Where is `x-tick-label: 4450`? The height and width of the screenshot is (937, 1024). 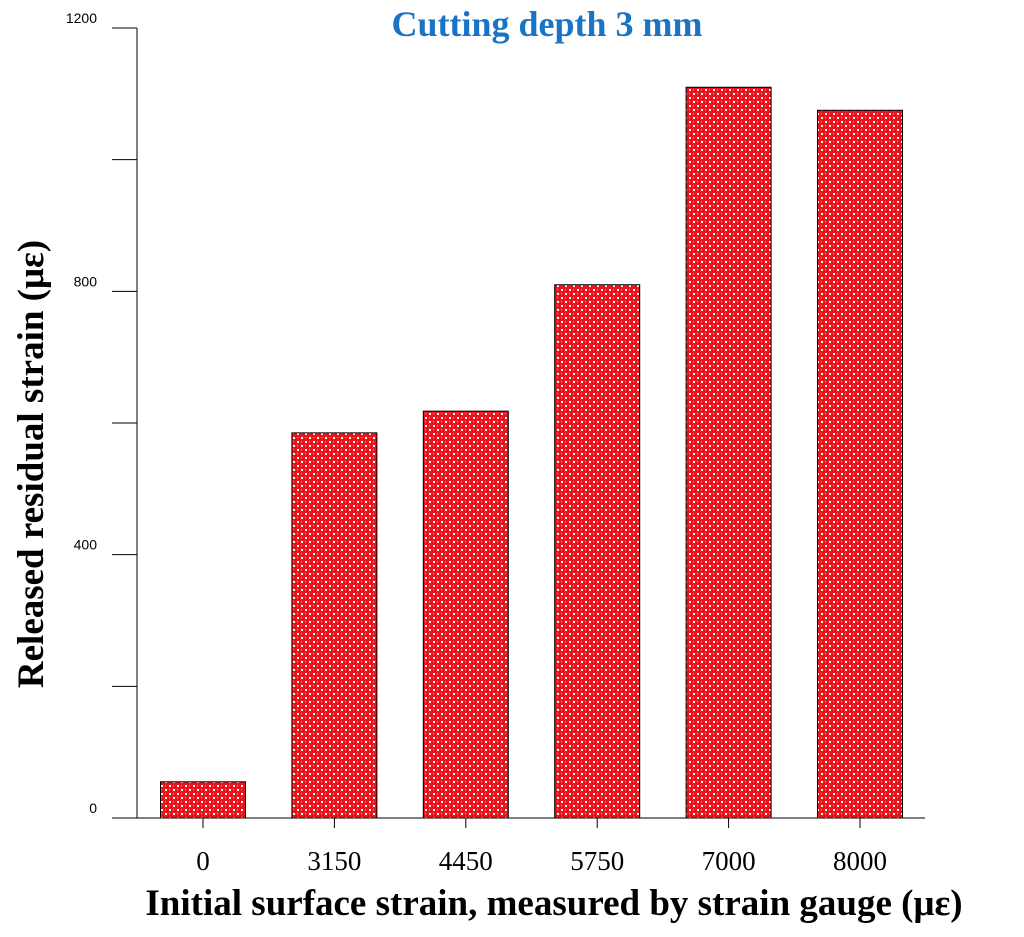 x-tick-label: 4450 is located at coordinates (466, 861).